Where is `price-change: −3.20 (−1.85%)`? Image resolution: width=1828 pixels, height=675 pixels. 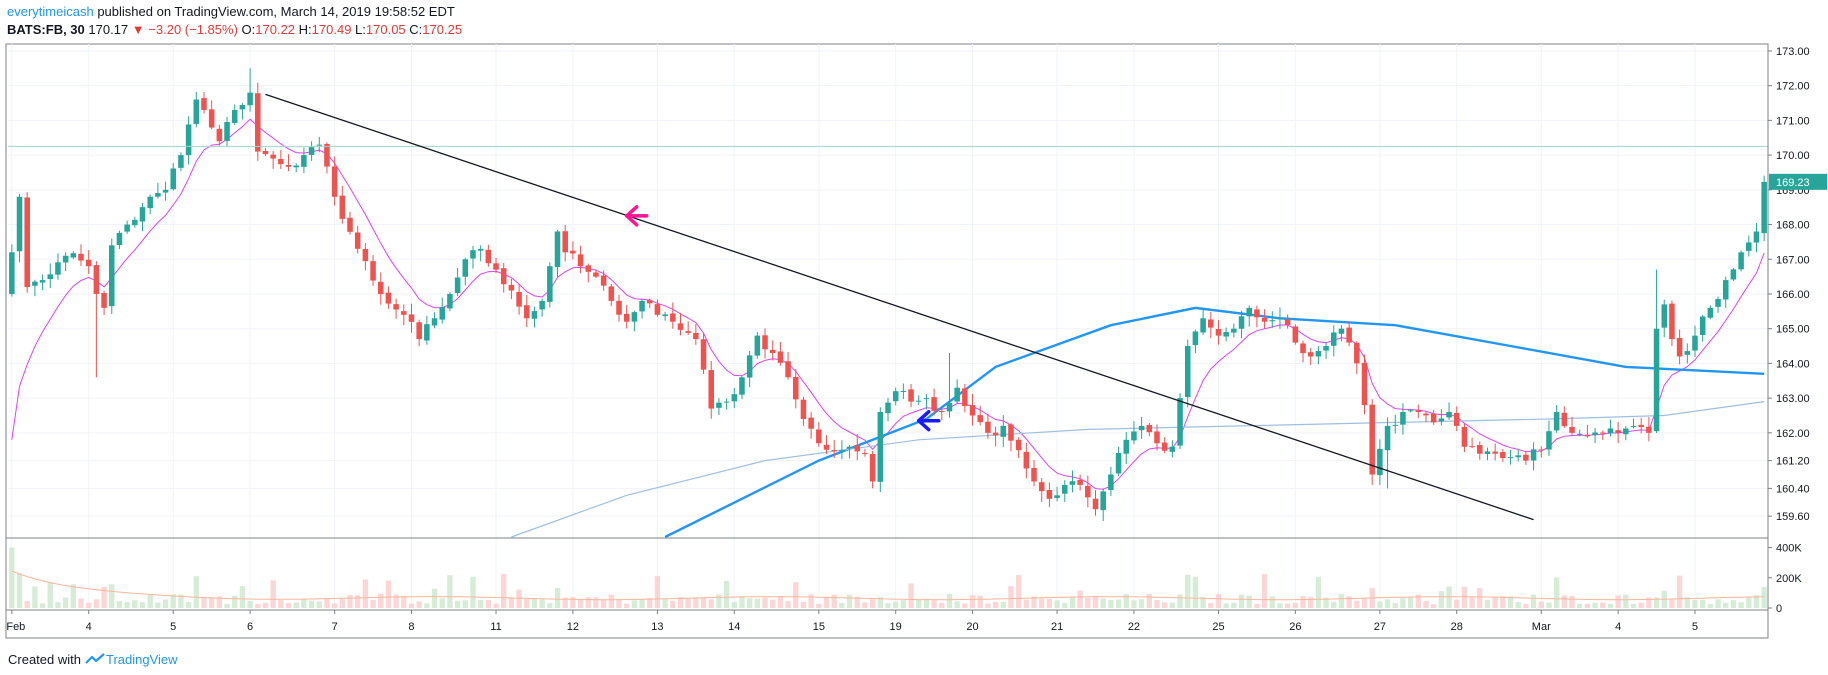
price-change: −3.20 (−1.85%) is located at coordinates (193, 29).